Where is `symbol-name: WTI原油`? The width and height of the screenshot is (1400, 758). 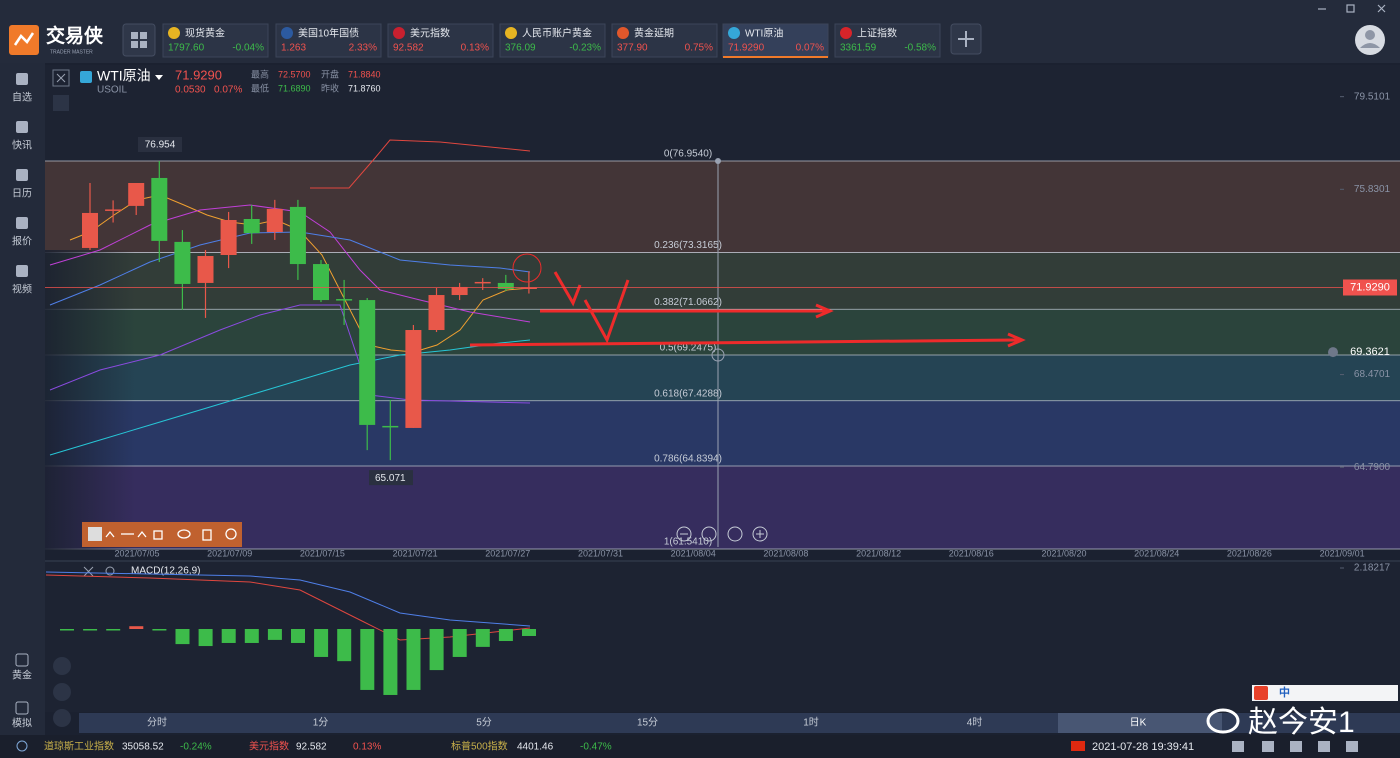
symbol-name: WTI原油 is located at coordinates (124, 76).